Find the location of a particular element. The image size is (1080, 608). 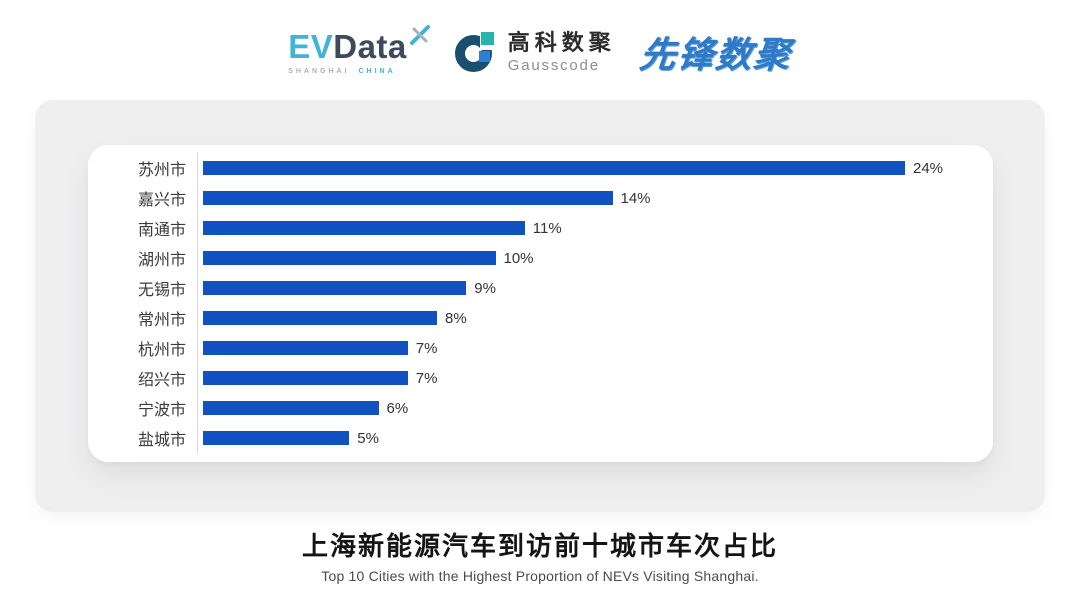

chart-row: 宁波市 6% is located at coordinates (542, 408).